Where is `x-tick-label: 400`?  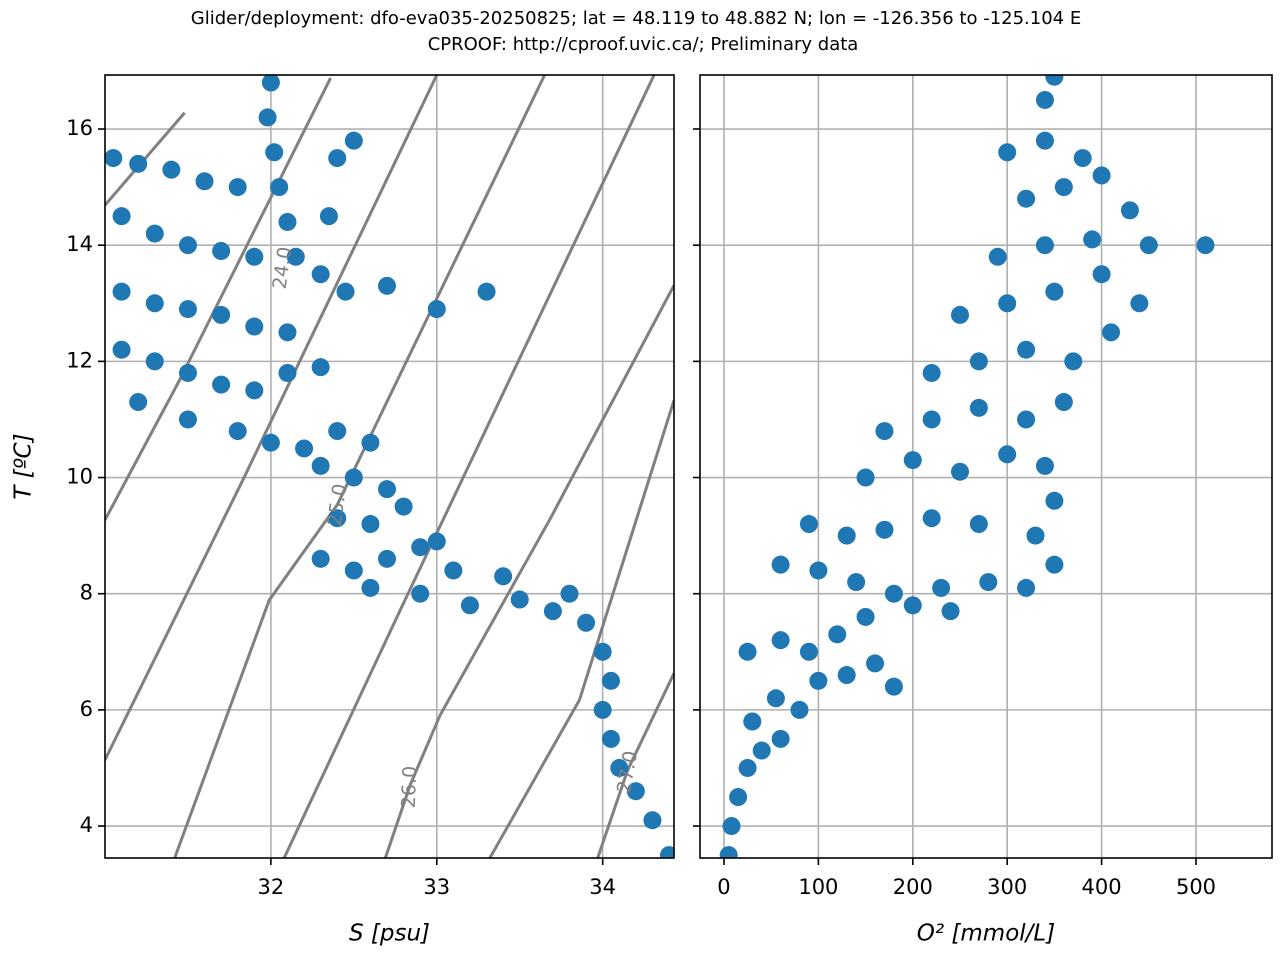
x-tick-label: 400 is located at coordinates (1102, 887).